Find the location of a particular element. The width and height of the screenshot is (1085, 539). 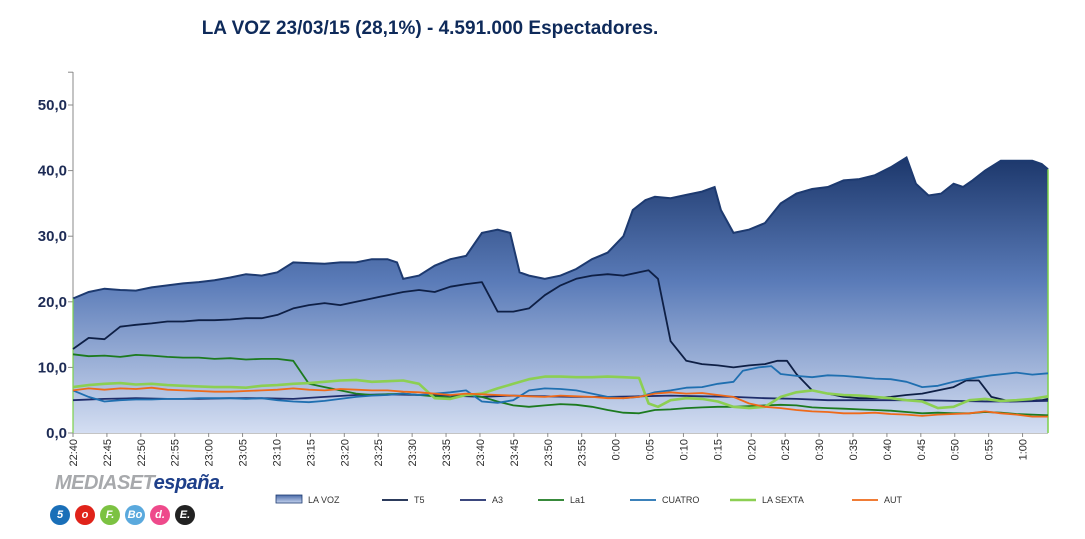

y-tick-label: 50,0 is located at coordinates (52, 105).